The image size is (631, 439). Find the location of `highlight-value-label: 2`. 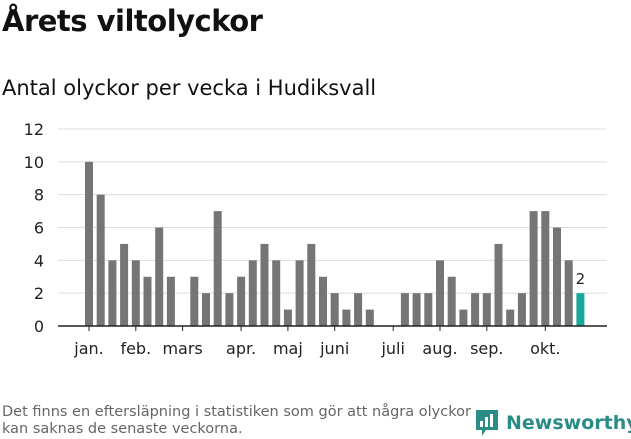

highlight-value-label: 2 is located at coordinates (581, 279).